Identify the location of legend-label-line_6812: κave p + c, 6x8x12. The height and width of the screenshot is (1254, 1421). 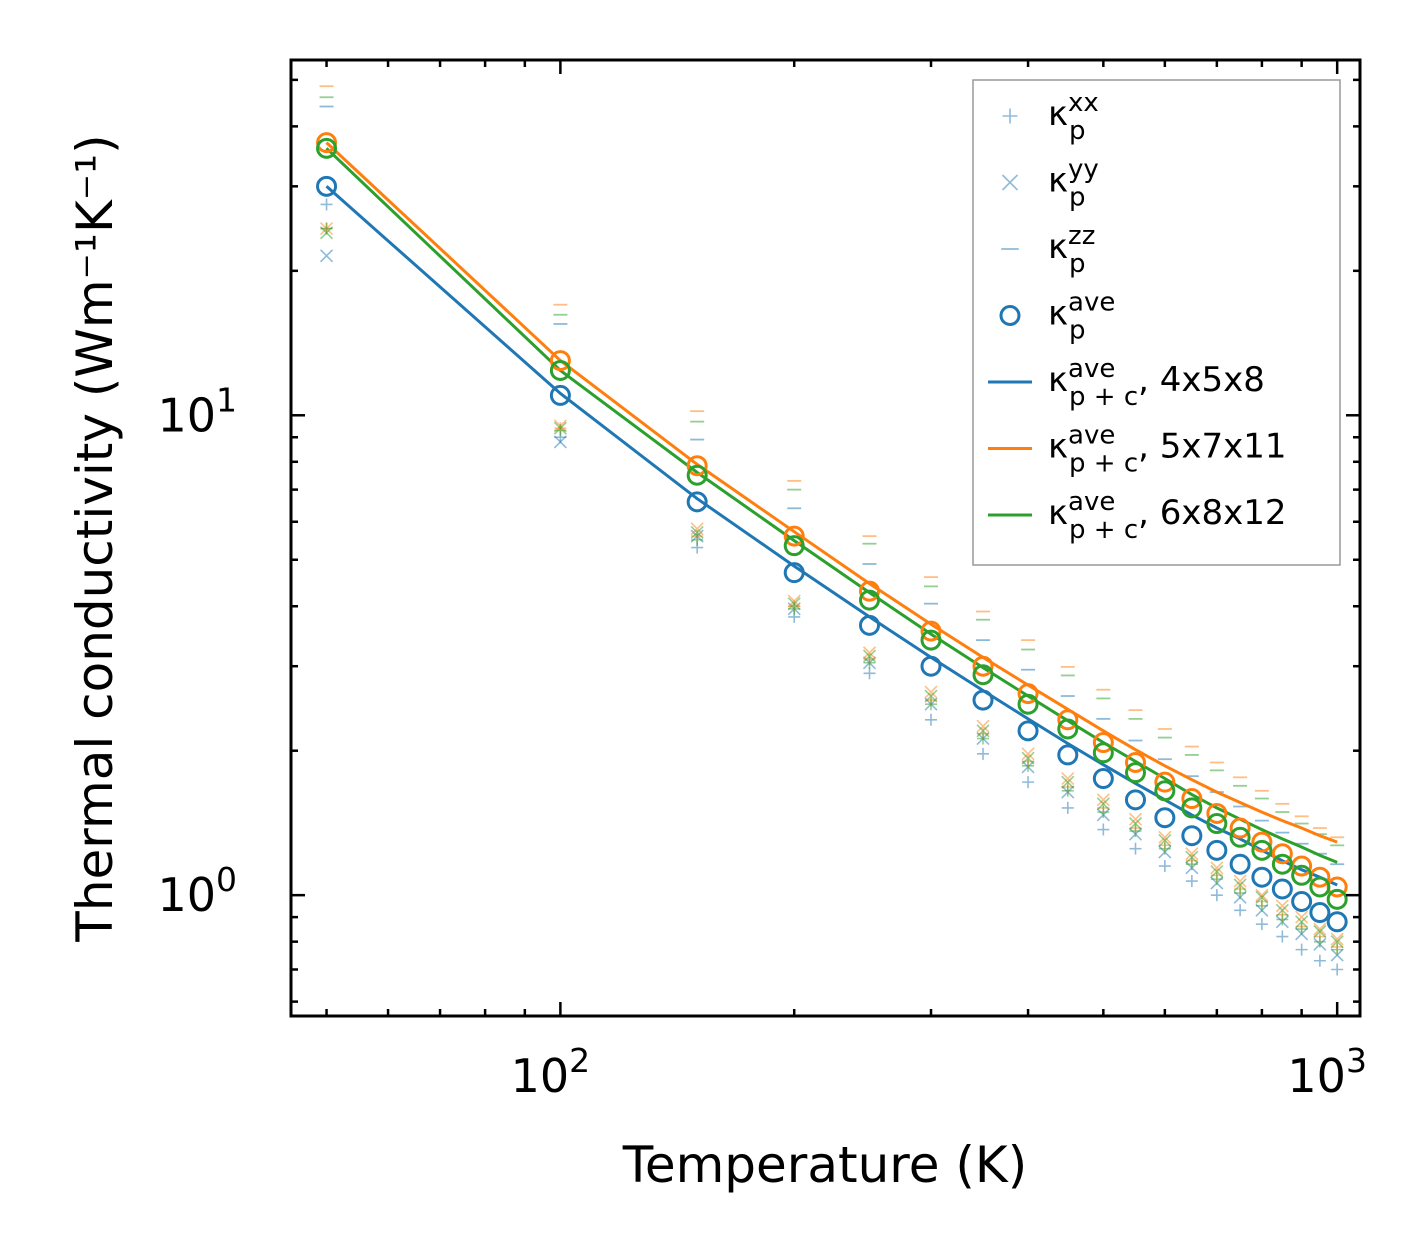
(1167, 516).